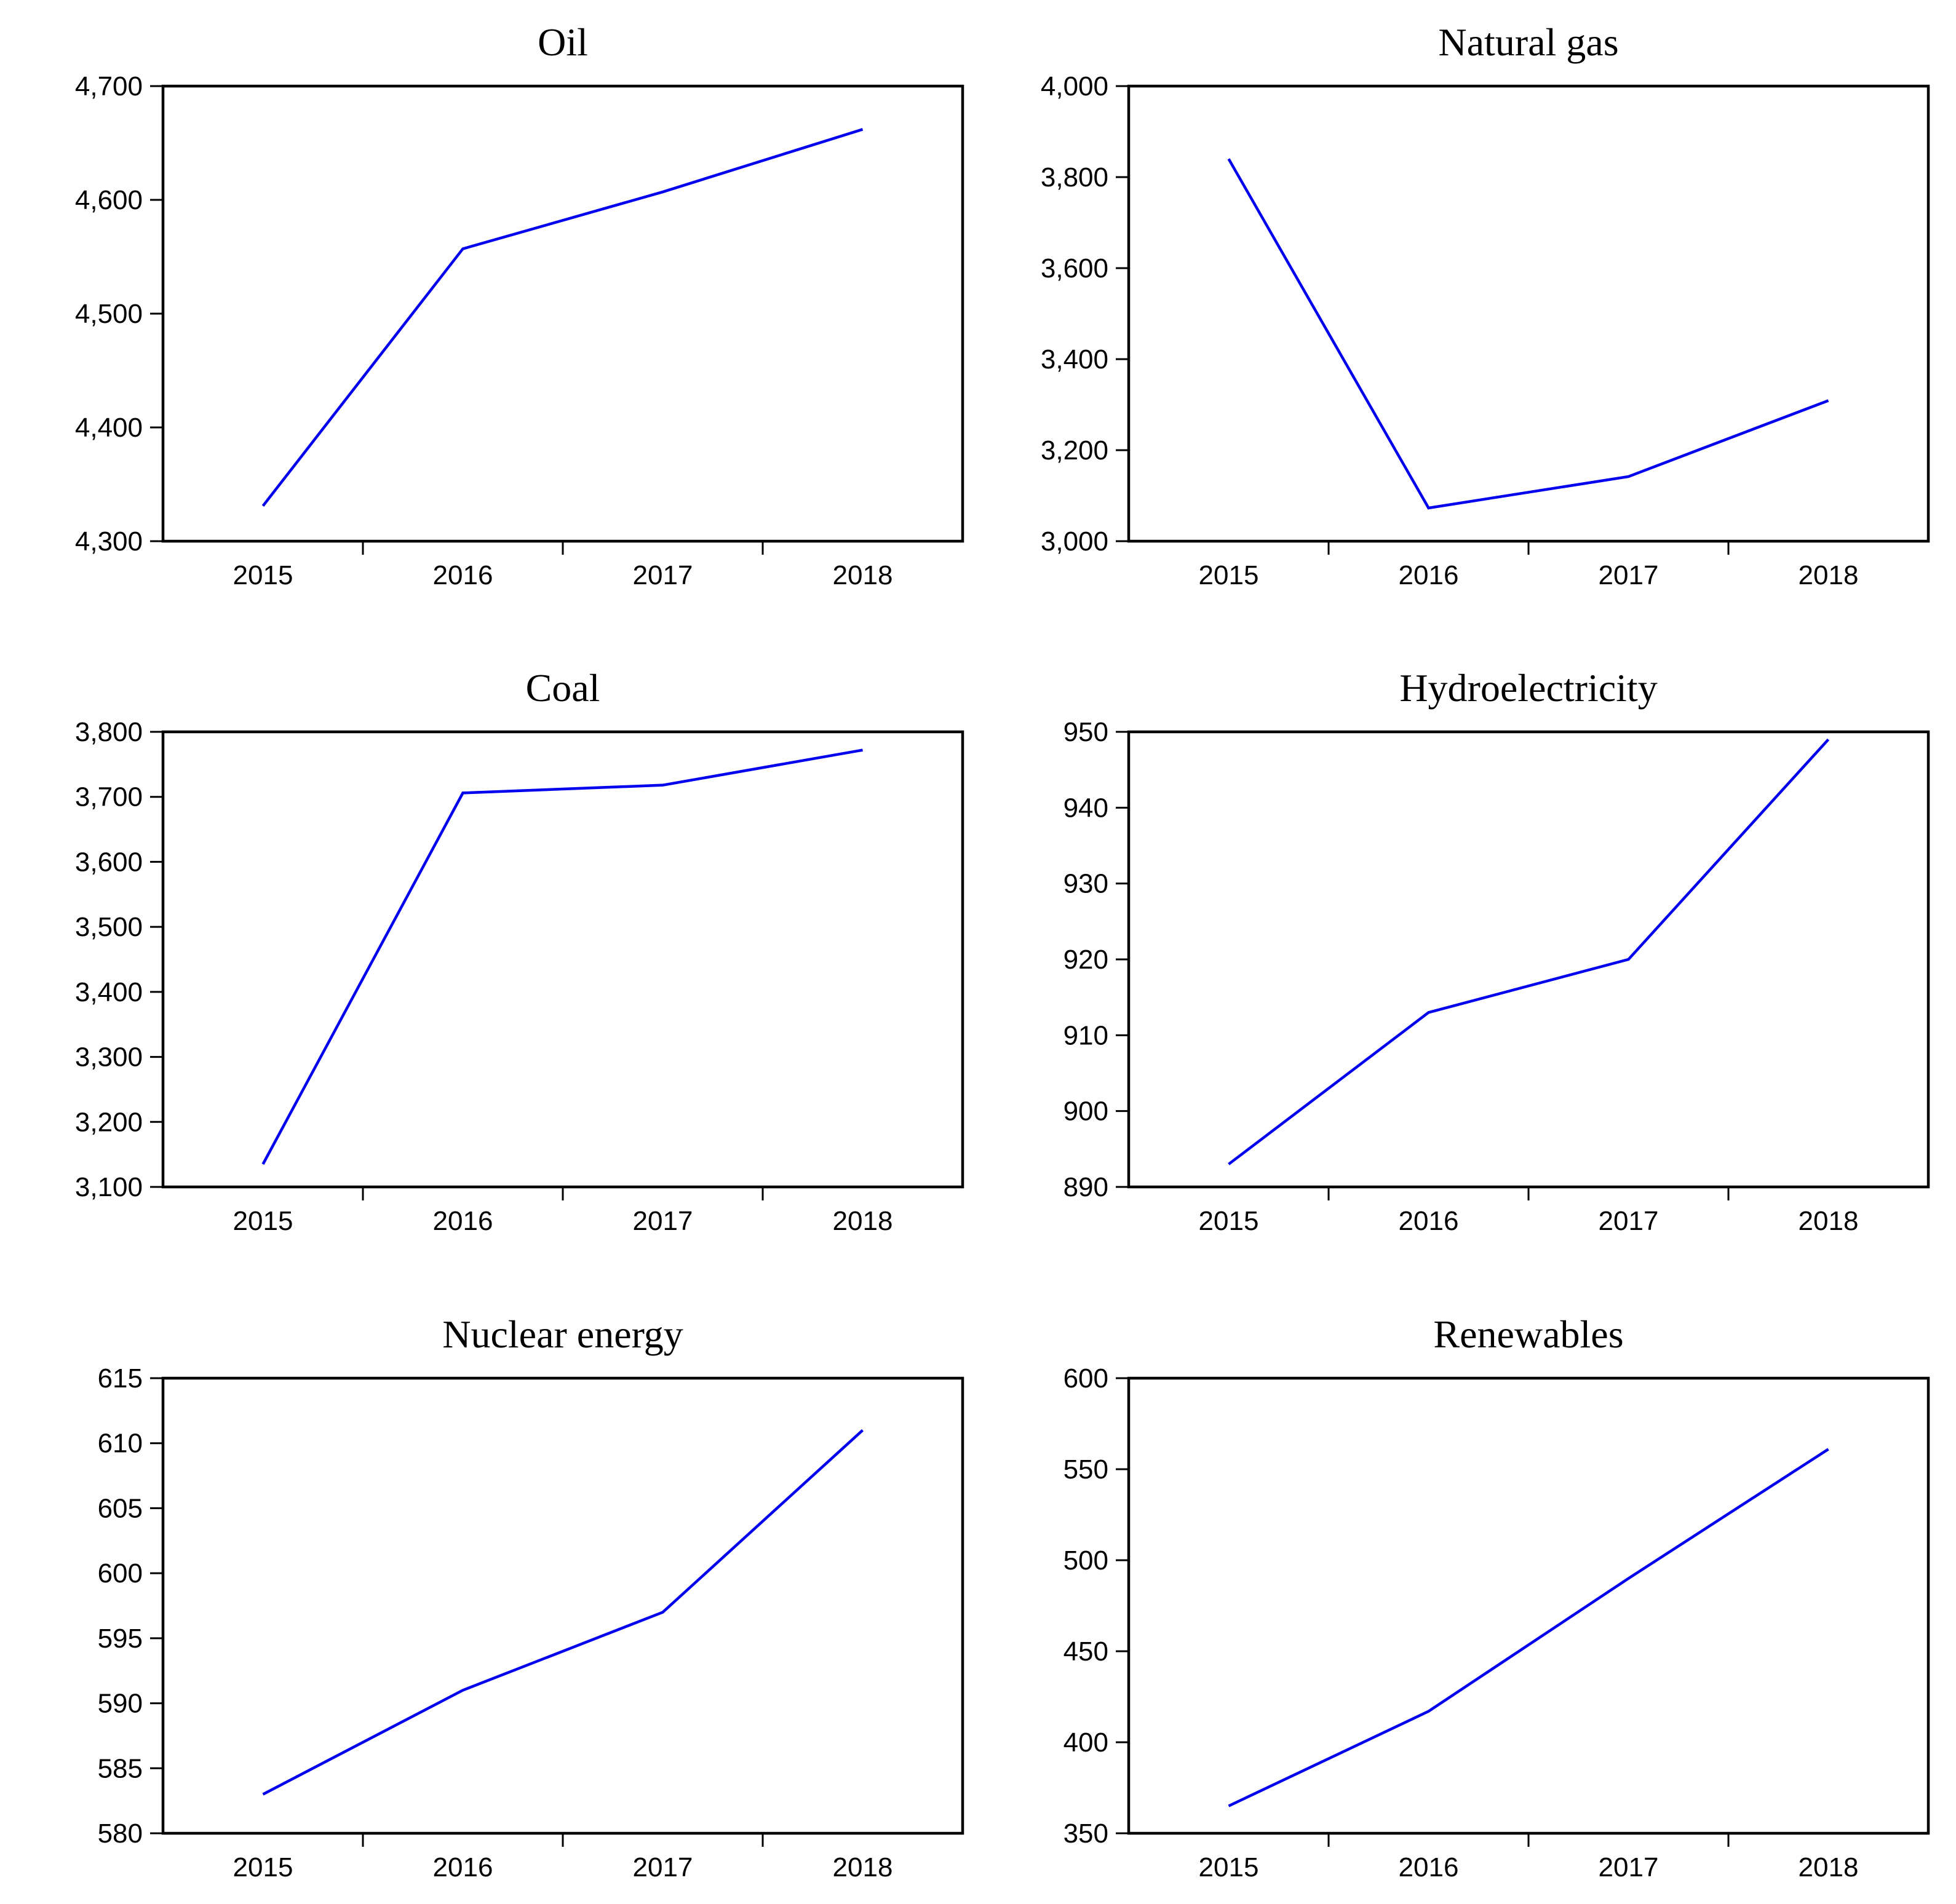 The height and width of the screenshot is (1904, 1956). What do you see at coordinates (563, 42) in the screenshot?
I see `chart-title-oil: Oil` at bounding box center [563, 42].